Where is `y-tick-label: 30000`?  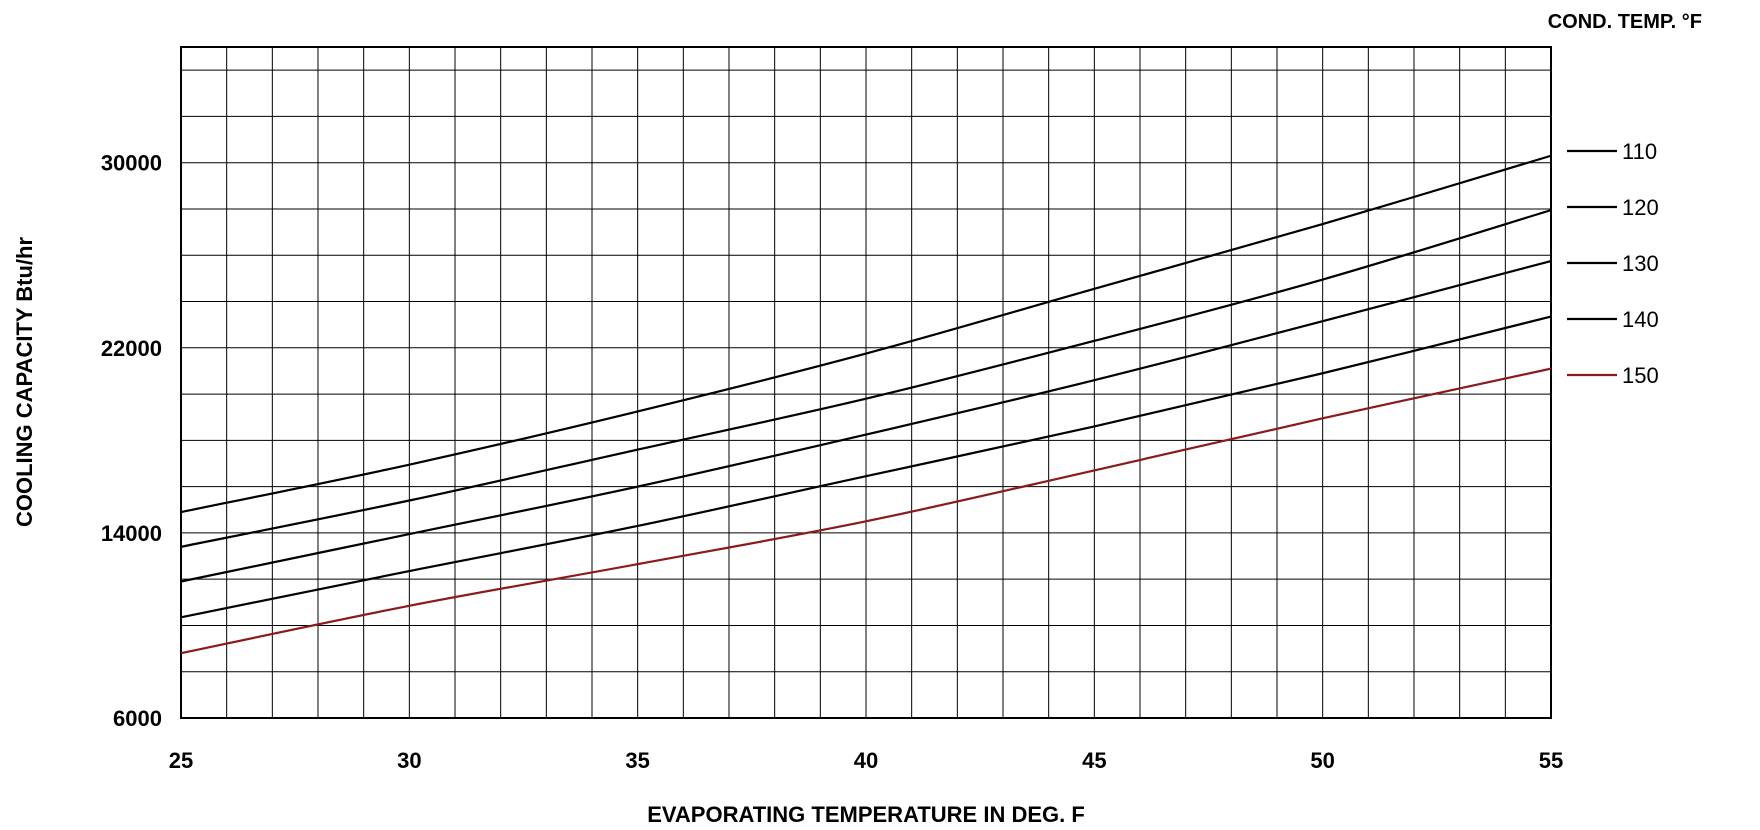
y-tick-label: 30000 is located at coordinates (131, 163).